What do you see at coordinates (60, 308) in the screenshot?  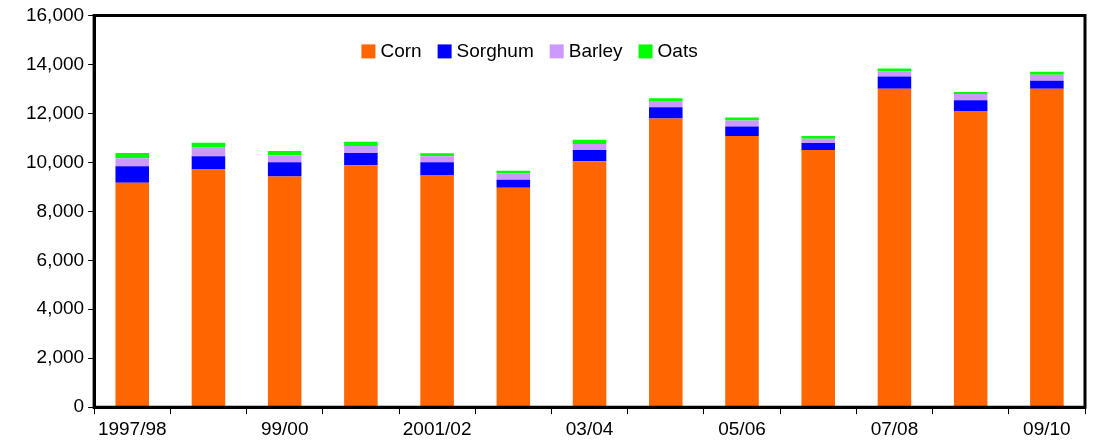 I see `y-tick-label: 4,000` at bounding box center [60, 308].